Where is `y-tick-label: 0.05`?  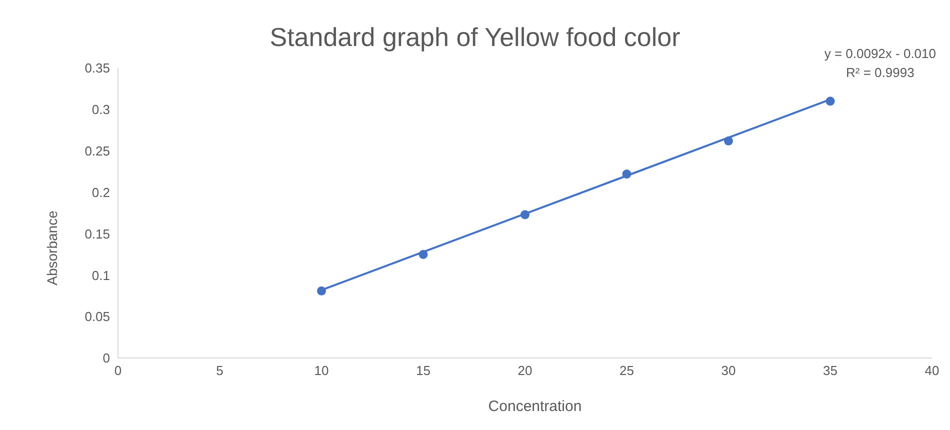
y-tick-label: 0.05 is located at coordinates (97, 316).